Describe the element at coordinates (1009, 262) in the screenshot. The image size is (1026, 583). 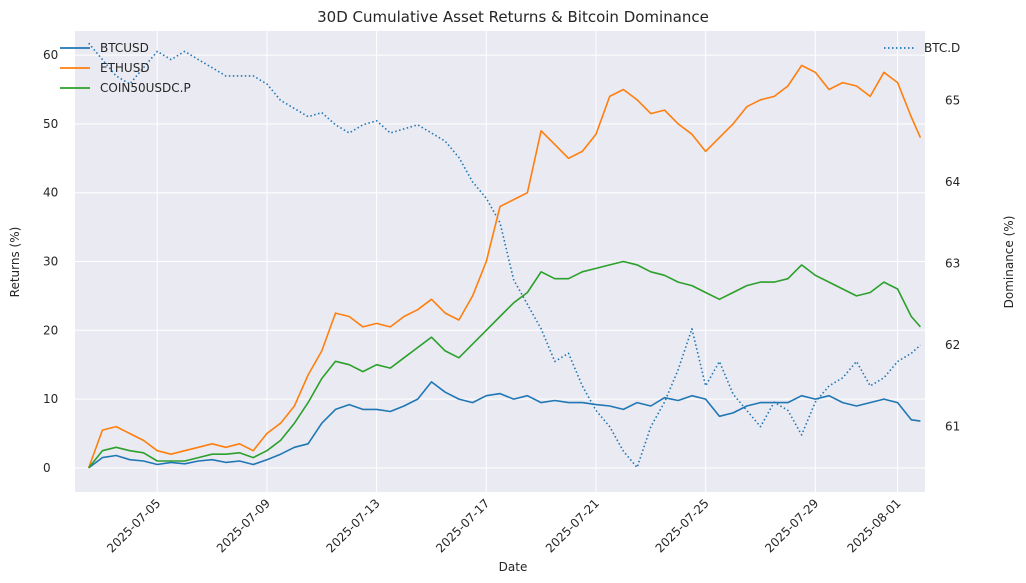
I see `y2-axis-label: Dominance (%)` at that location.